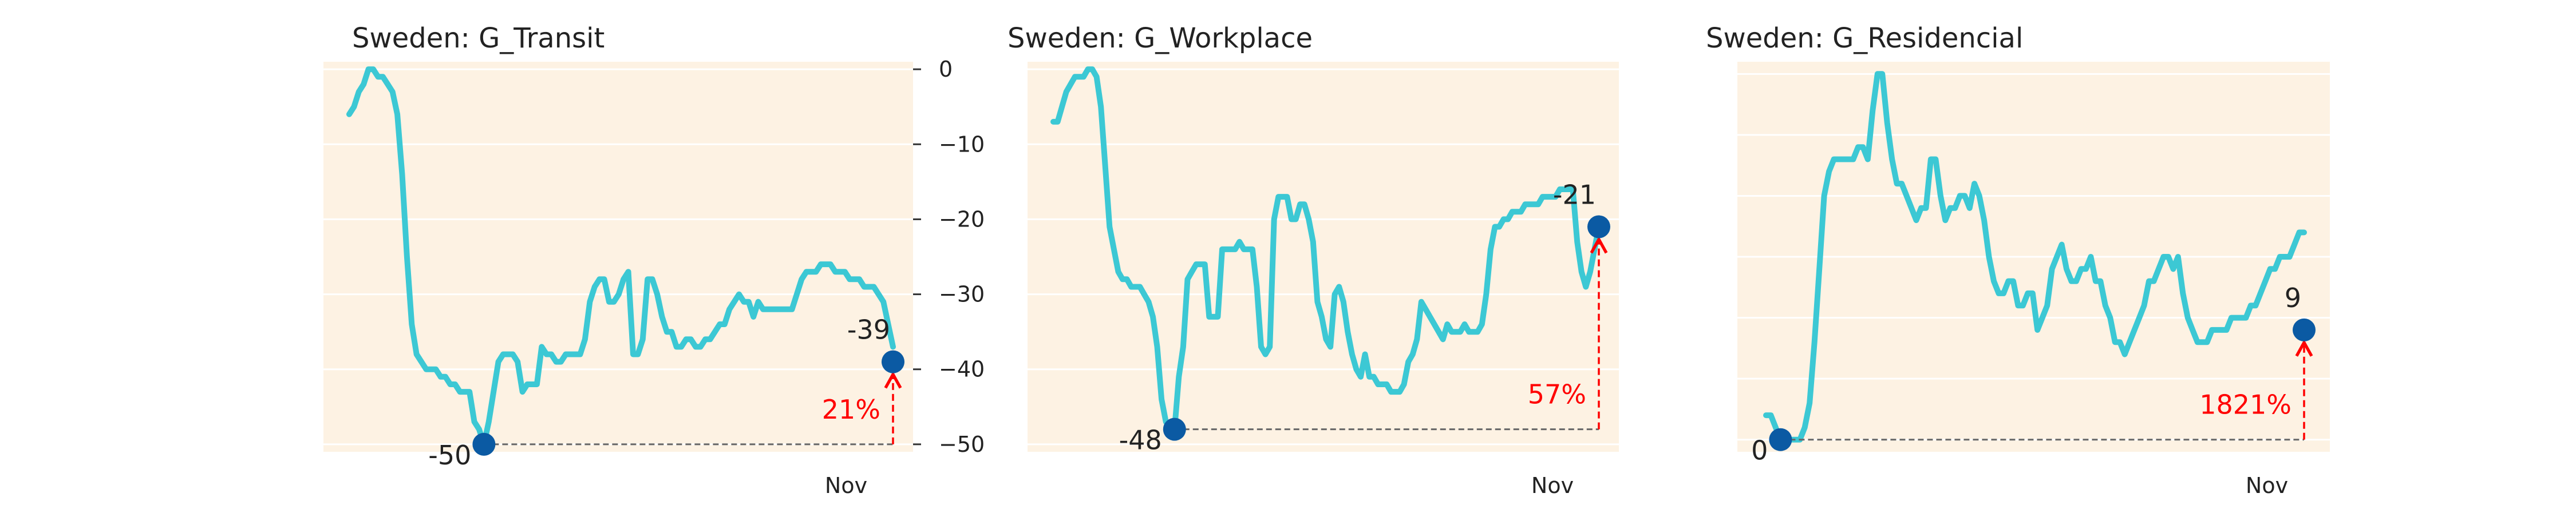 This screenshot has height=517, width=2576. I want to click on min-point-label: 0, so click(1759, 450).